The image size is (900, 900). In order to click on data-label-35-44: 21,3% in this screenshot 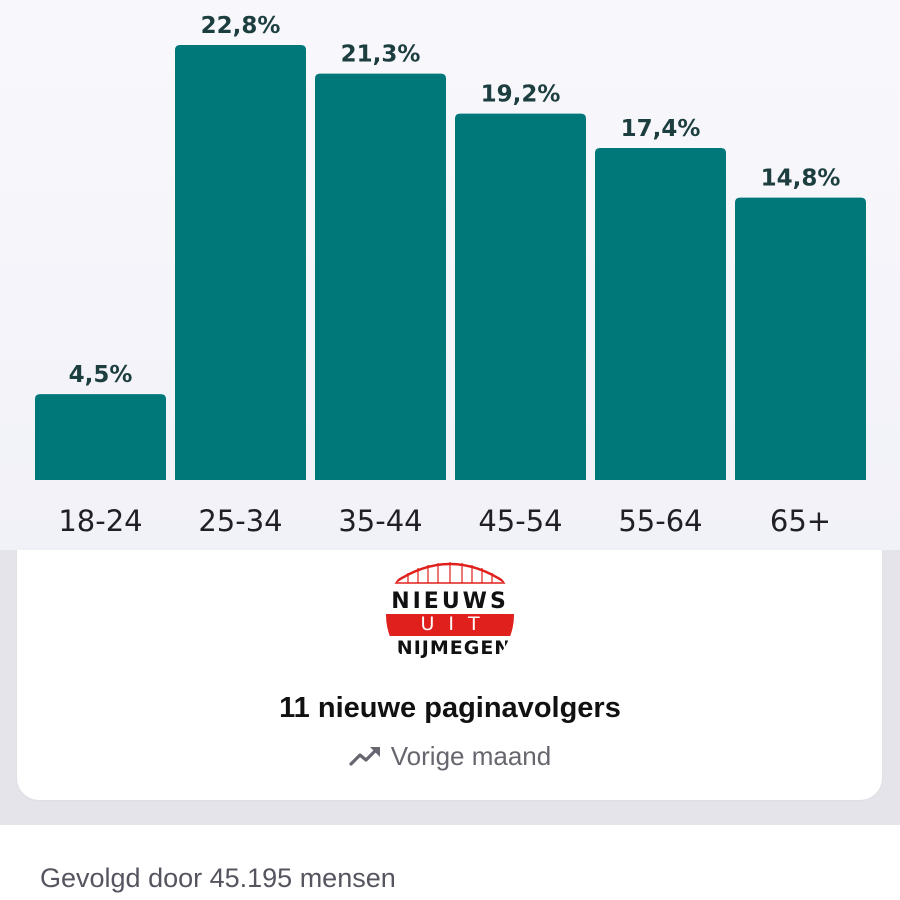, I will do `click(381, 55)`.